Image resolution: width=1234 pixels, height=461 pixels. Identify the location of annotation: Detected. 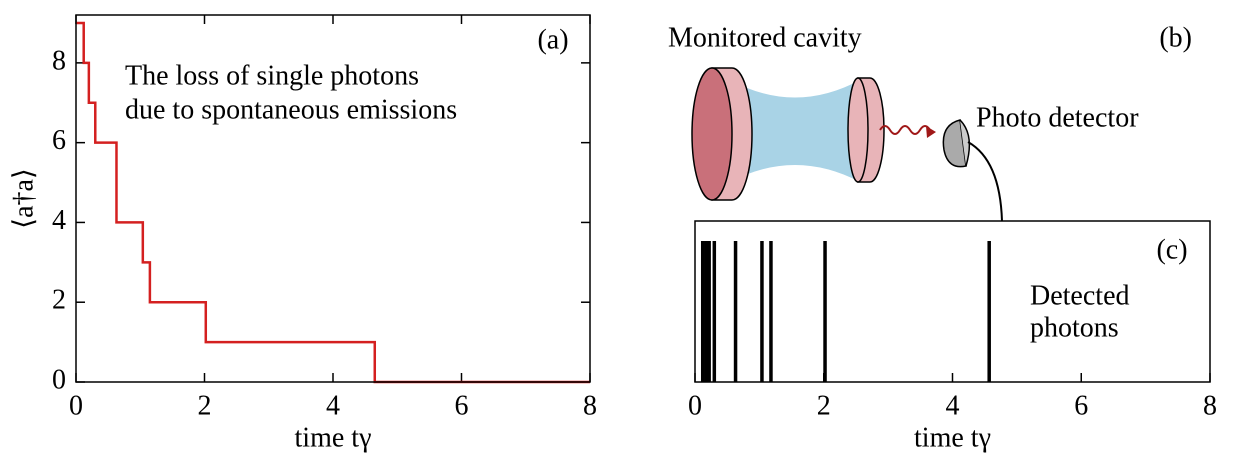
(1080, 295).